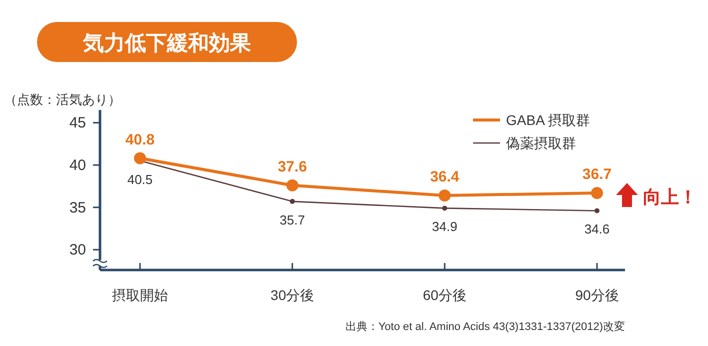 Image resolution: width=708 pixels, height=346 pixels. I want to click on data-label: 37.6, so click(292, 167).